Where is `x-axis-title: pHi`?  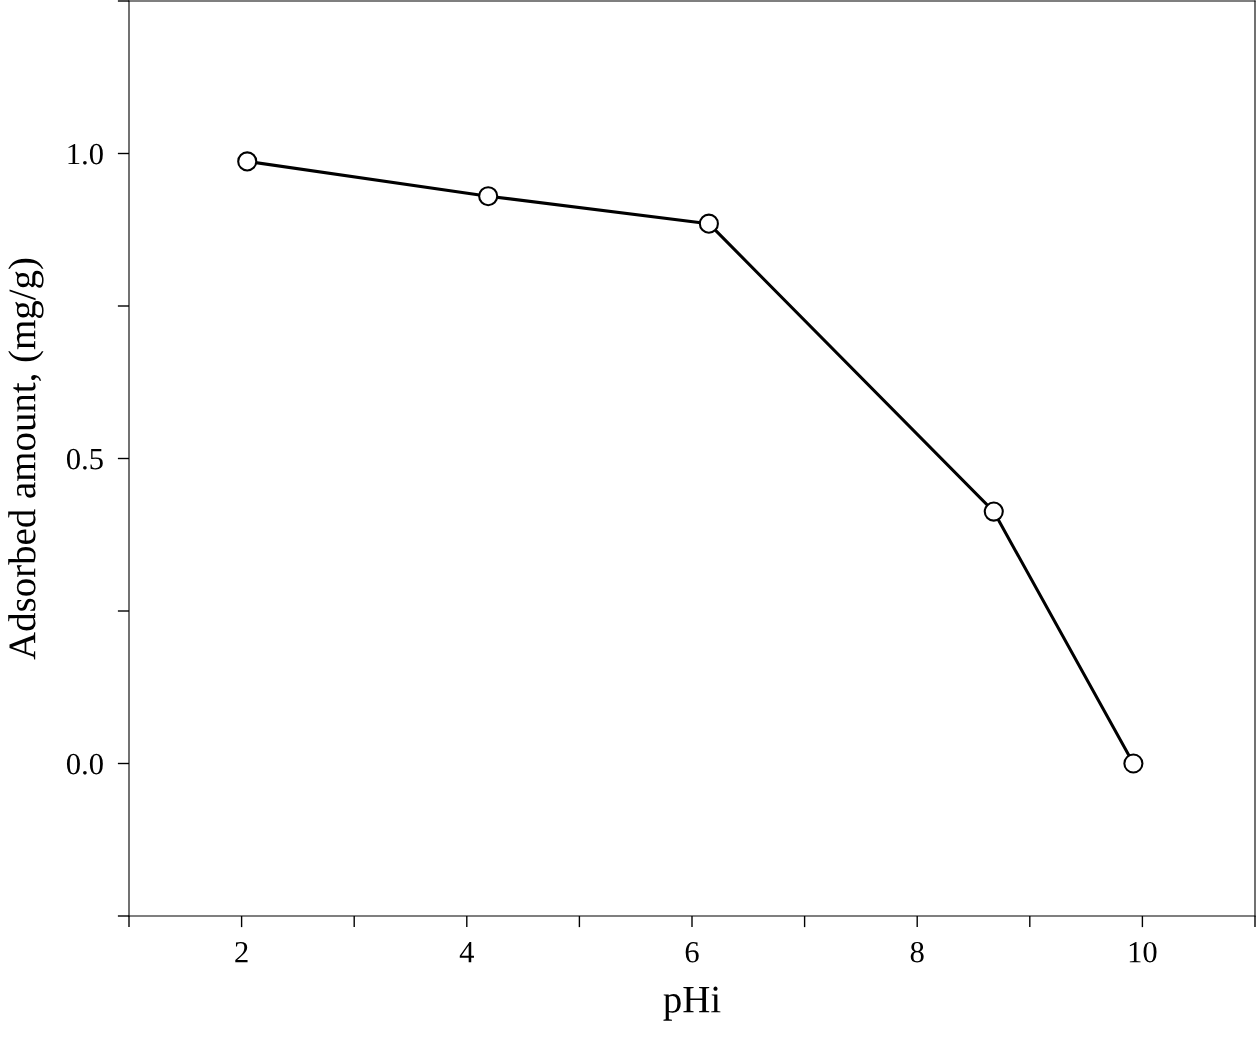 x-axis-title: pHi is located at coordinates (692, 1003).